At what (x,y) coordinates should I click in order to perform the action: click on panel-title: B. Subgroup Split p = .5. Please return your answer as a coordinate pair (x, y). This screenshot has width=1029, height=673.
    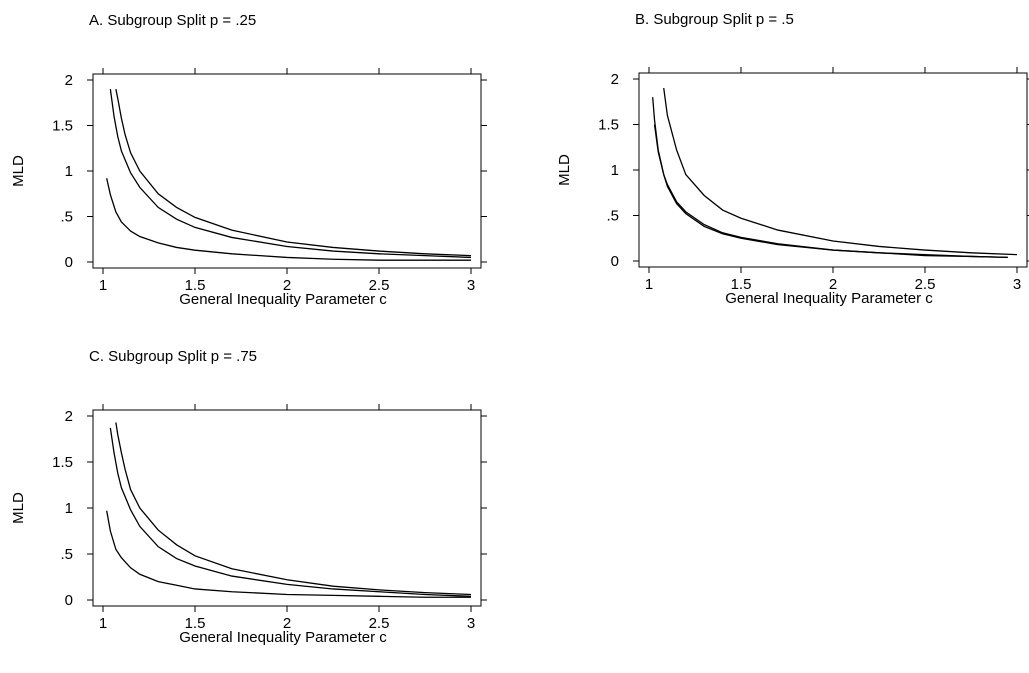
    Looking at the image, I should click on (714, 19).